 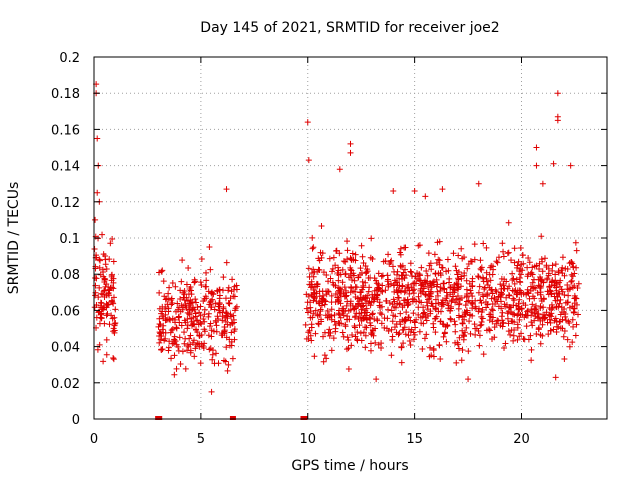 I want to click on y-tick-label: 0.18, so click(x=65, y=94).